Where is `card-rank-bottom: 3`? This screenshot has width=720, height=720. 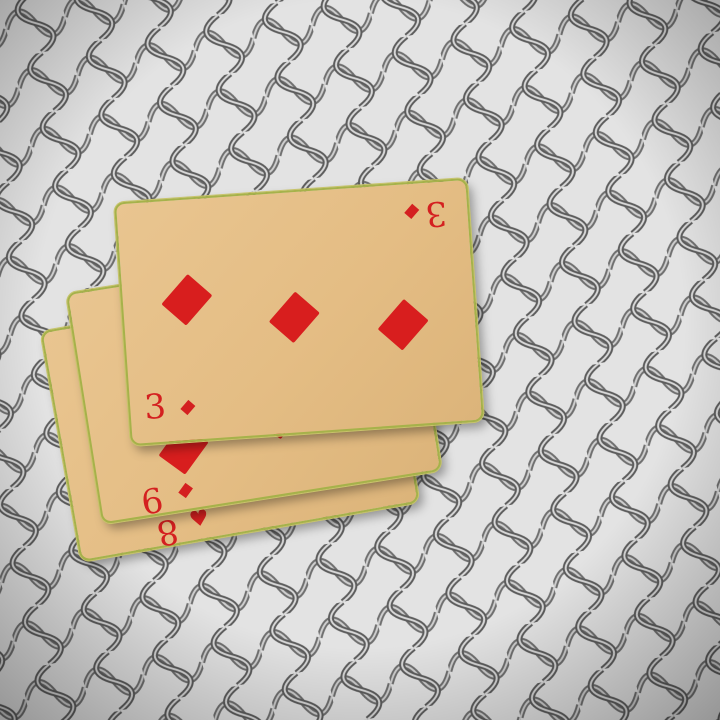
card-rank-bottom: 3 is located at coordinates (155, 407).